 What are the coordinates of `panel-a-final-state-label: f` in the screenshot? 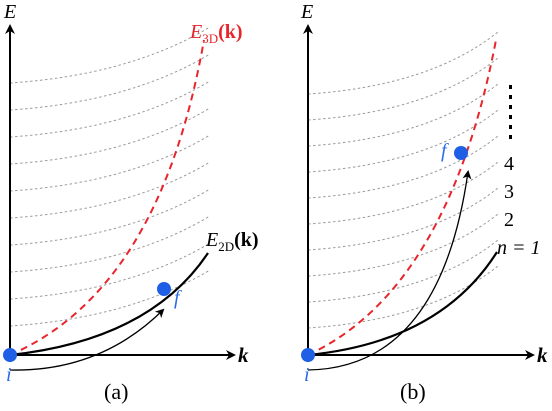 It's located at (178, 298).